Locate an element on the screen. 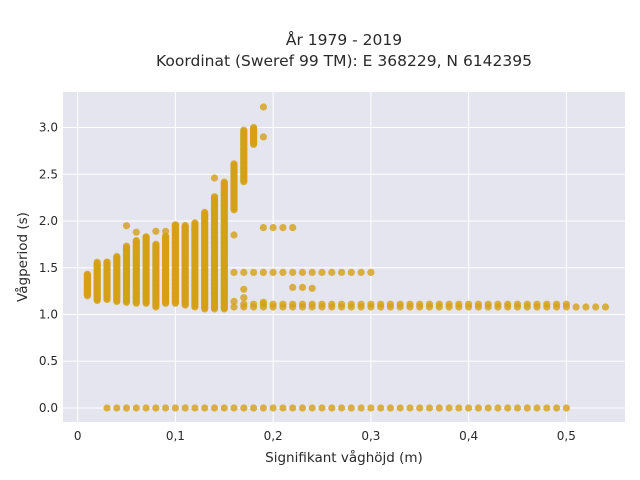 This screenshot has width=640, height=480. y-tick-label: 1.0 is located at coordinates (48, 314).